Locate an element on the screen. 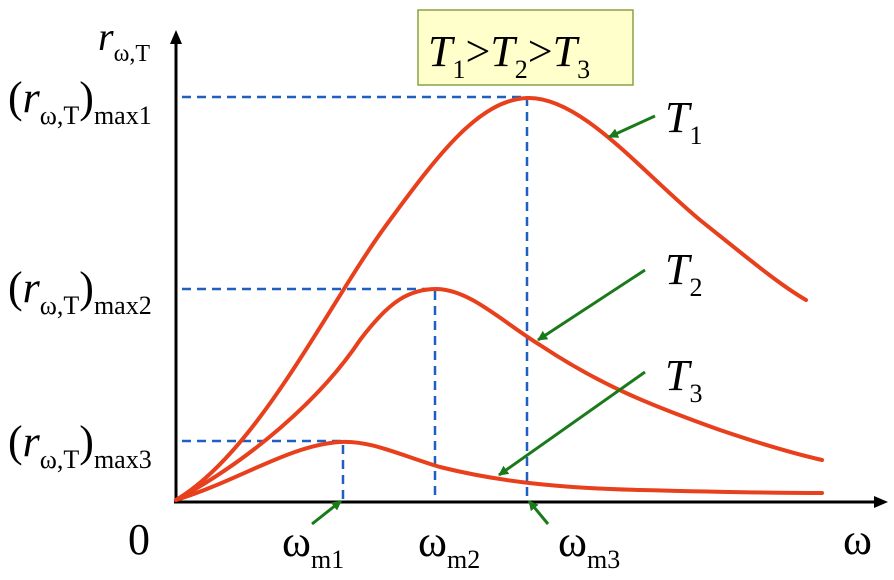  curve-t3 is located at coordinates (499, 470).